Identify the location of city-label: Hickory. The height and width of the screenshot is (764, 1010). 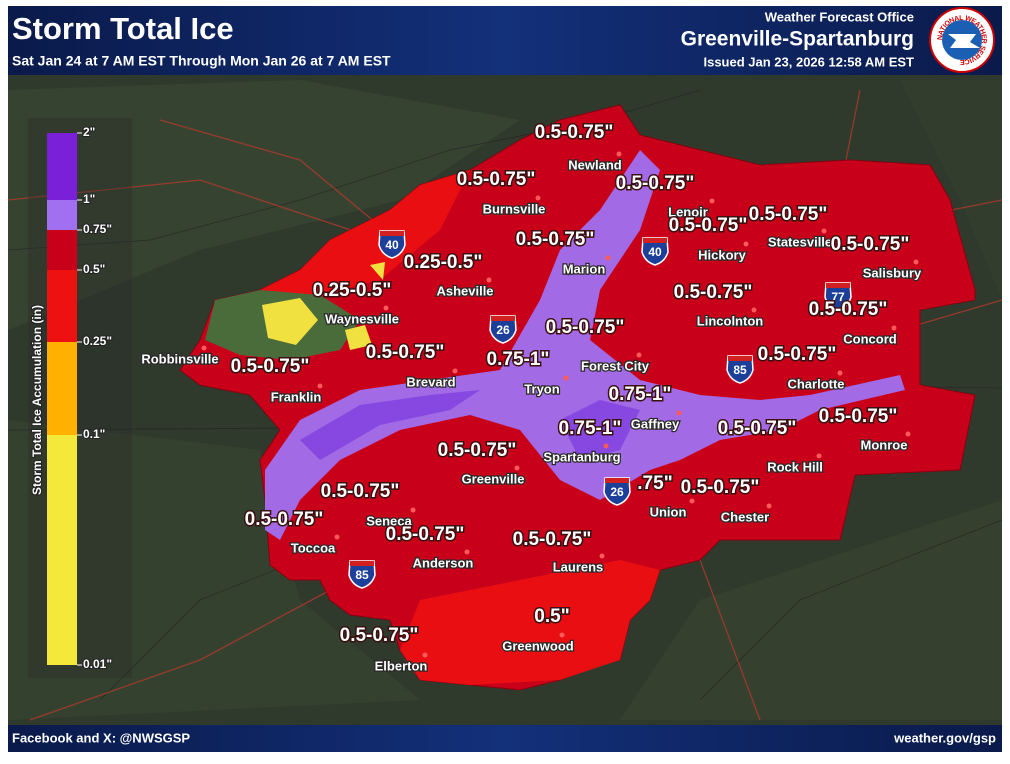
(722, 254).